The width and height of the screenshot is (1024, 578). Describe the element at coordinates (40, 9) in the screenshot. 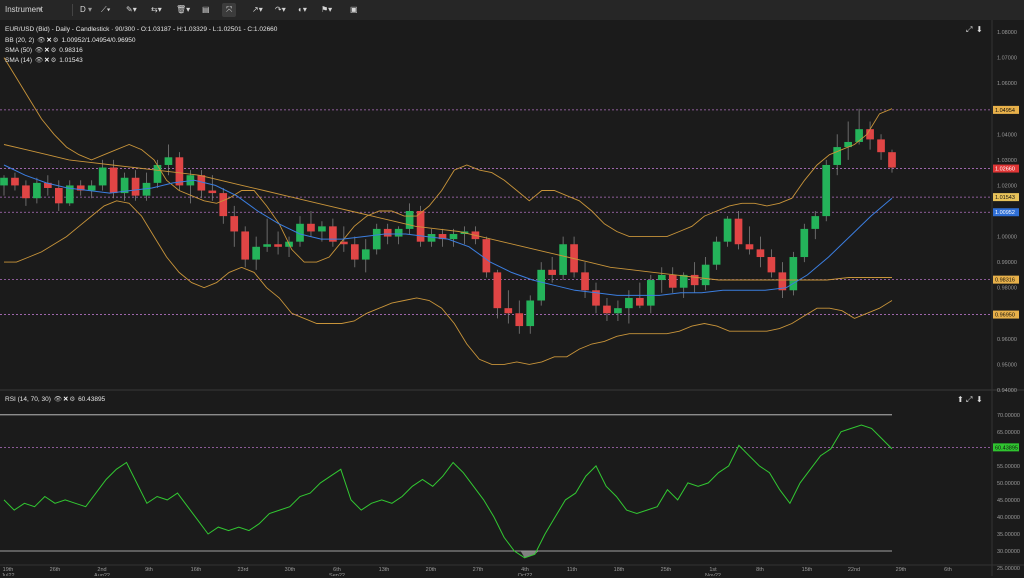

I see `instrument-dropdown-icon: ▾` at that location.